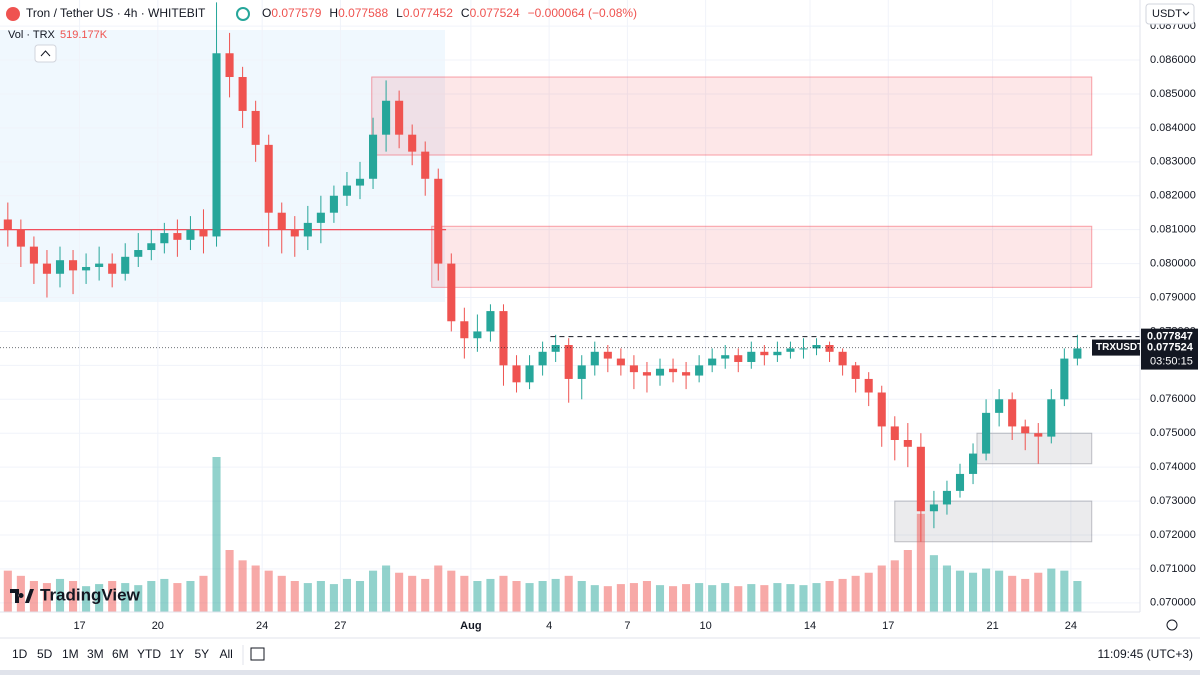 The width and height of the screenshot is (1200, 675). I want to click on symbol-title: Tron / Tether US · 4h · WHITEBIT, so click(116, 13).